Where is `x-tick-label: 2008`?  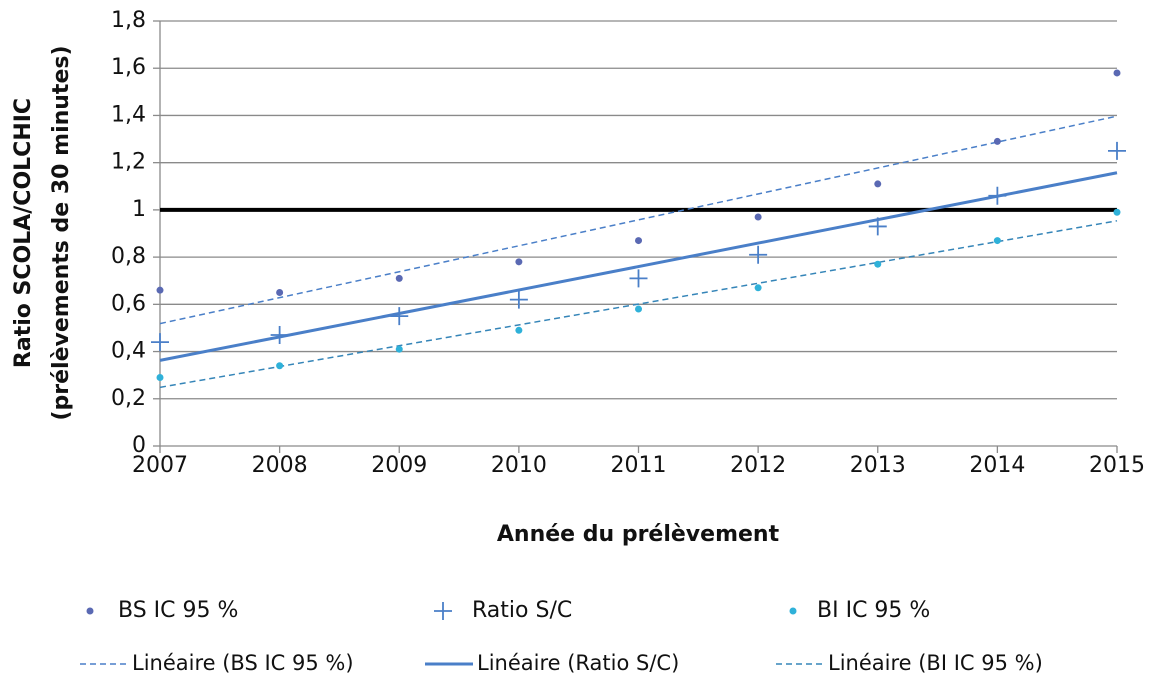 x-tick-label: 2008 is located at coordinates (280, 465).